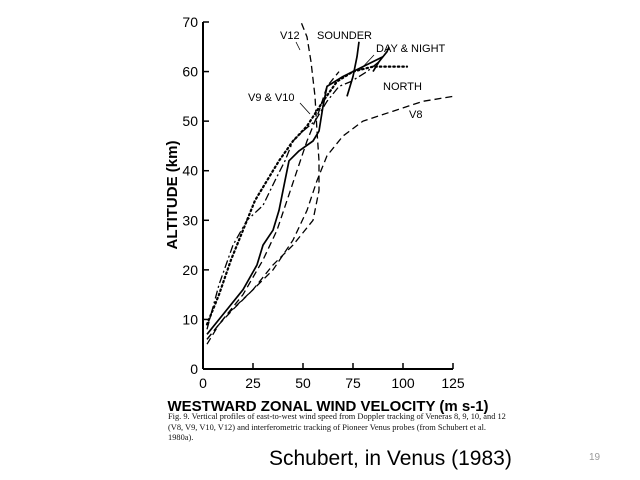 This screenshot has height=480, width=640. Describe the element at coordinates (453, 383) in the screenshot. I see `x-tick-label: 125` at that location.